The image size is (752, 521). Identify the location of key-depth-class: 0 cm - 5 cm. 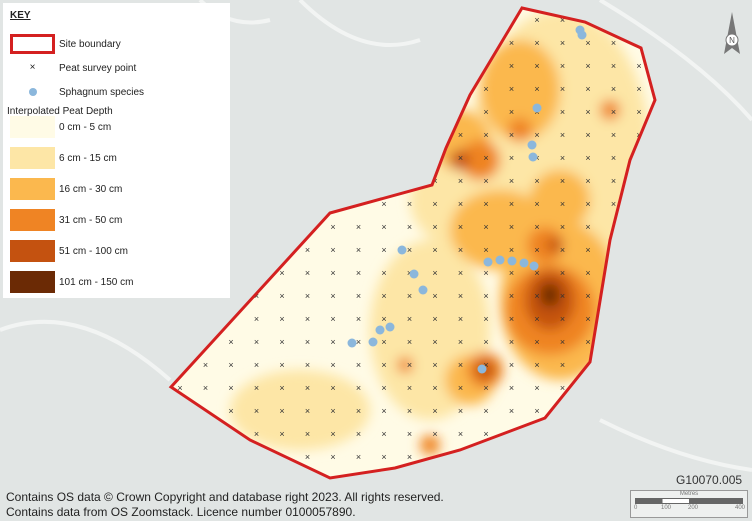
(60, 127).